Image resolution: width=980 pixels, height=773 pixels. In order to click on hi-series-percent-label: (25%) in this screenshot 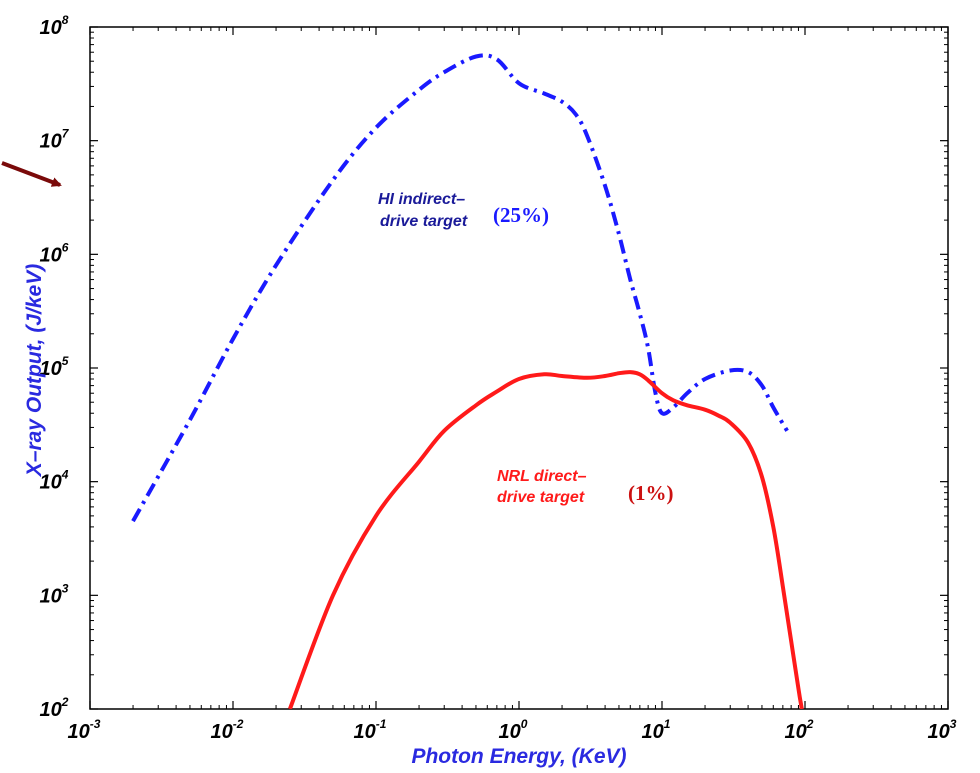, I will do `click(521, 215)`.